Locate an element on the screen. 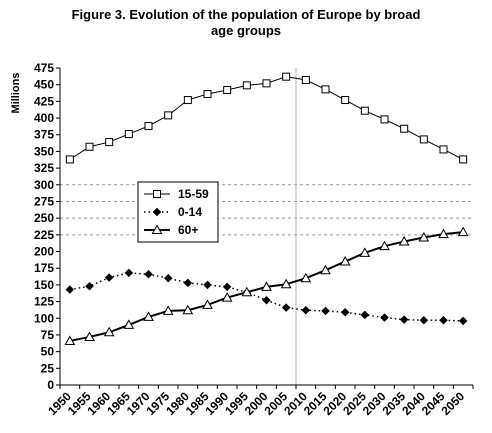 The width and height of the screenshot is (492, 433). y-tick-label: 100 is located at coordinates (44, 318).